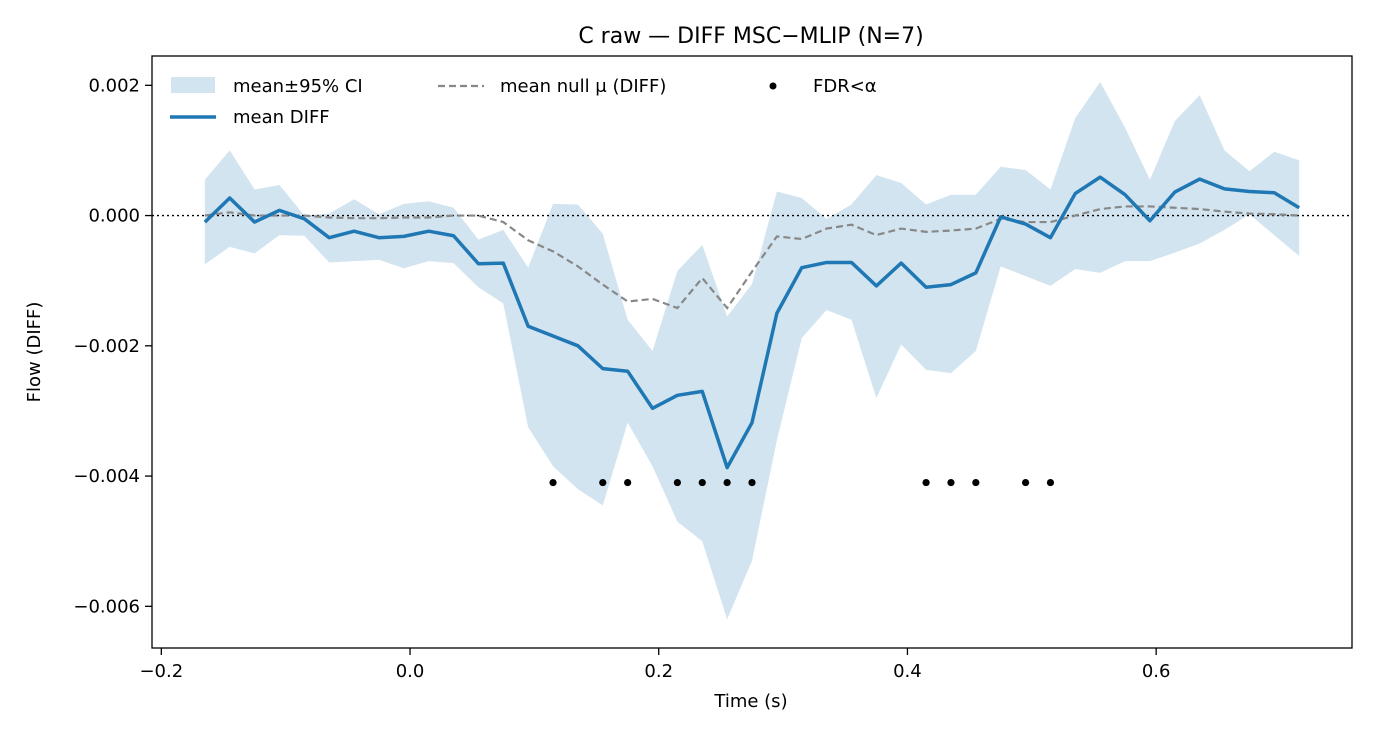  What do you see at coordinates (106, 476) in the screenshot?
I see `y-tick-label: −0.004` at bounding box center [106, 476].